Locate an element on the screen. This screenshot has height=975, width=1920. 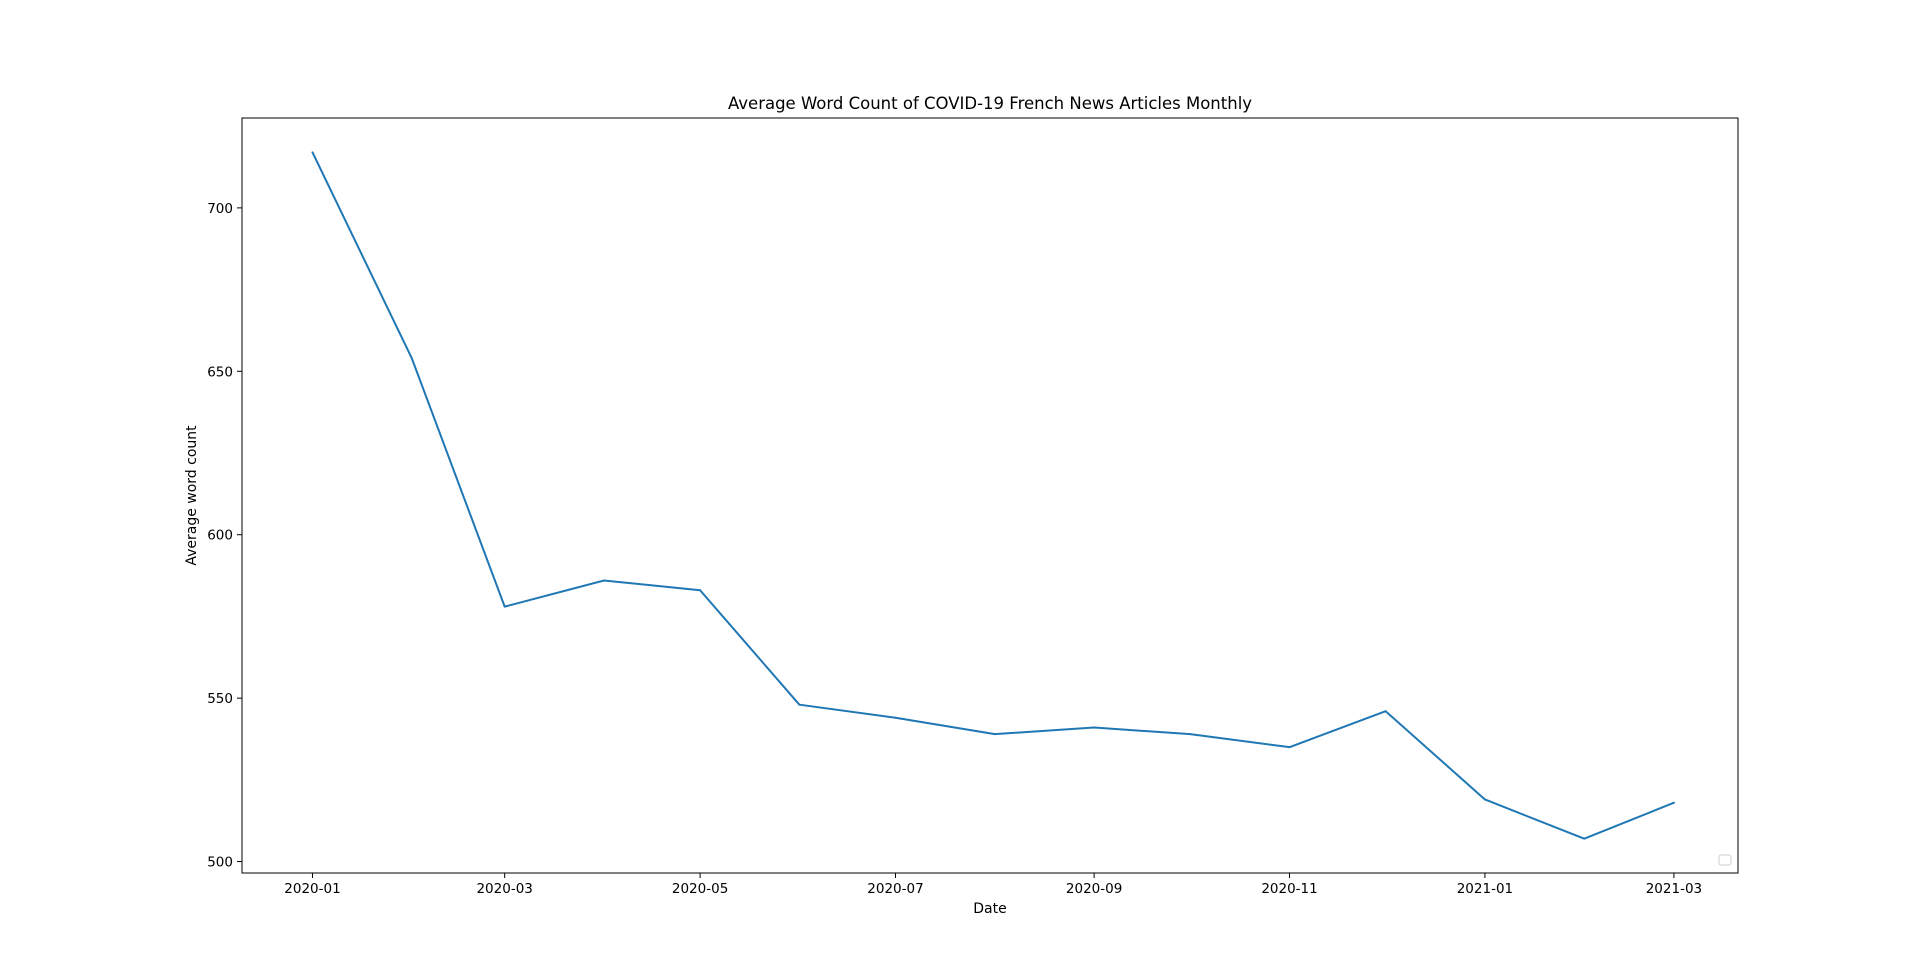
y-tick-label: 550 is located at coordinates (220, 699).